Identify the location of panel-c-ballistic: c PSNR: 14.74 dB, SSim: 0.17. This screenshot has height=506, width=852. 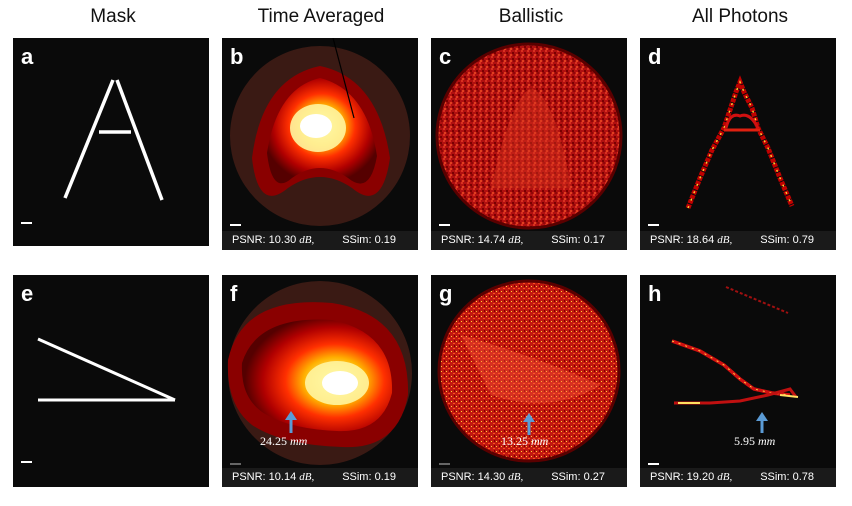
(529, 144).